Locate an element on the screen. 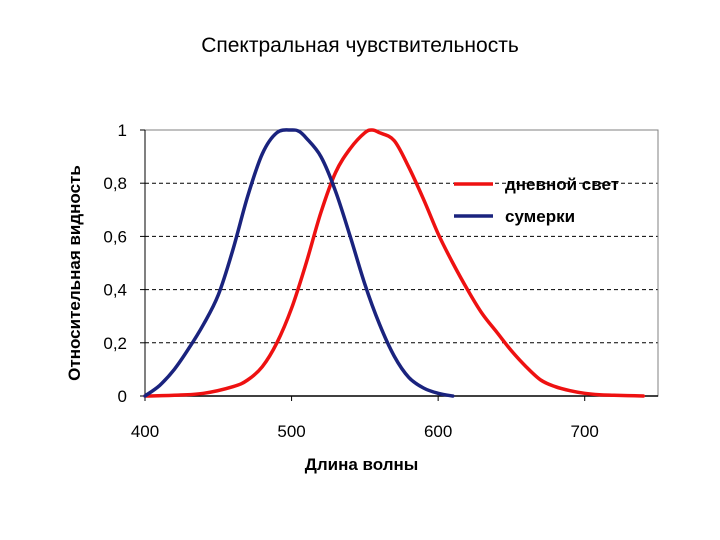 The width and height of the screenshot is (720, 540). y-tick-label: 0 is located at coordinates (122, 396).